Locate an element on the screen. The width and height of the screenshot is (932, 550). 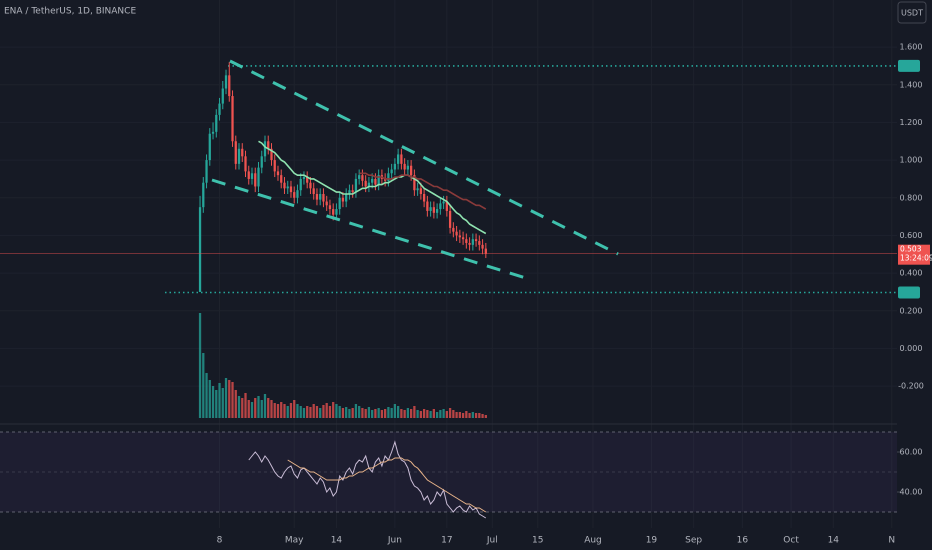
y-tick-label: 0.800 is located at coordinates (911, 197).